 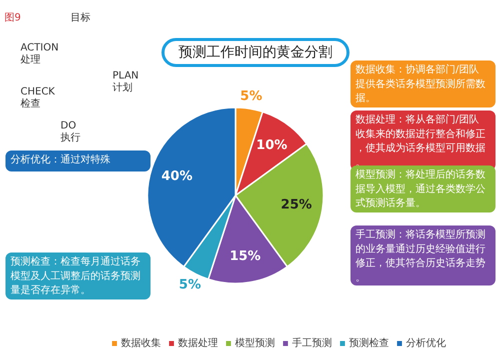 I want to click on text: 手工预测：将话务模型所预测的业务量通过历史经验值进行修正，使其符合历史话务走势。, so click(x=421, y=256).